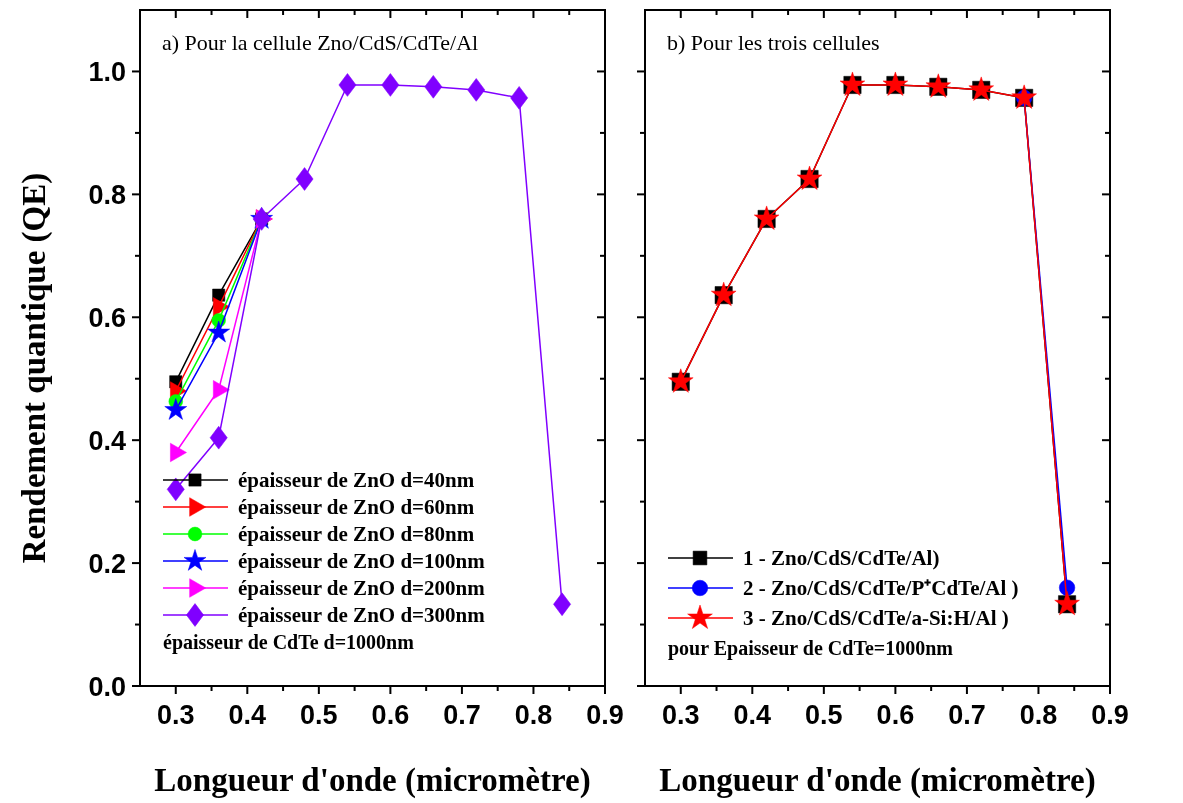 The height and width of the screenshot is (803, 1183). What do you see at coordinates (876, 618) in the screenshot?
I see `legend-label: 3 - Zno/CdS/CdTe/a-Si:H/Al )` at bounding box center [876, 618].